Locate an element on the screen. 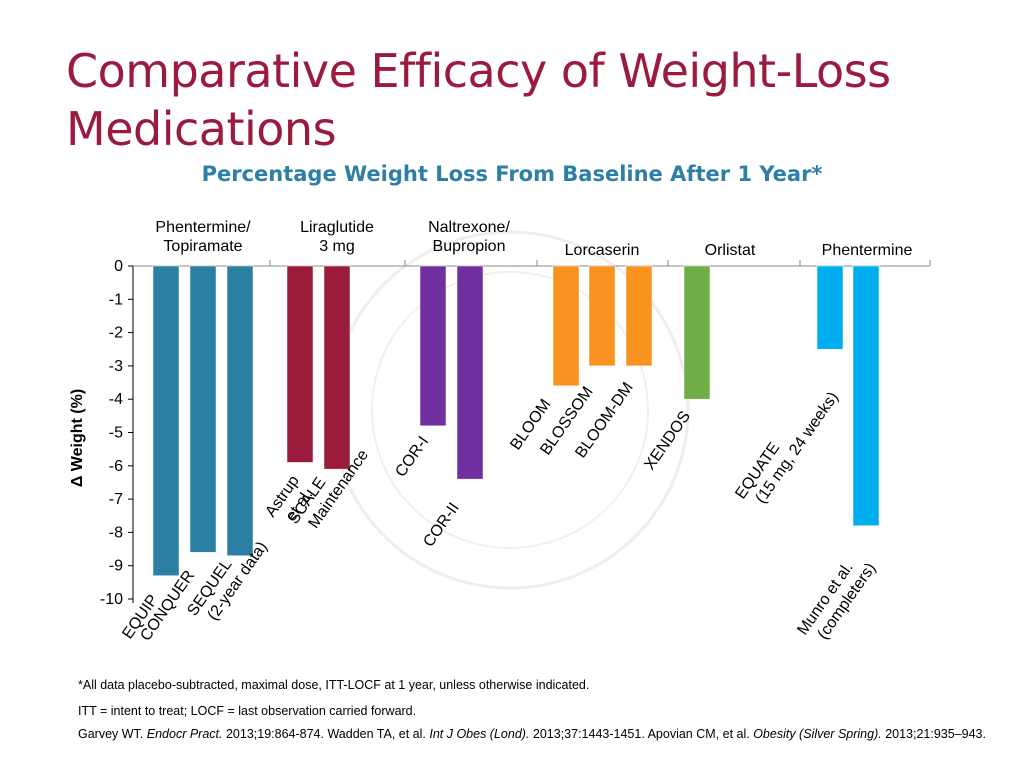 The image size is (1024, 768). y-tick-label: -7 is located at coordinates (116, 499).